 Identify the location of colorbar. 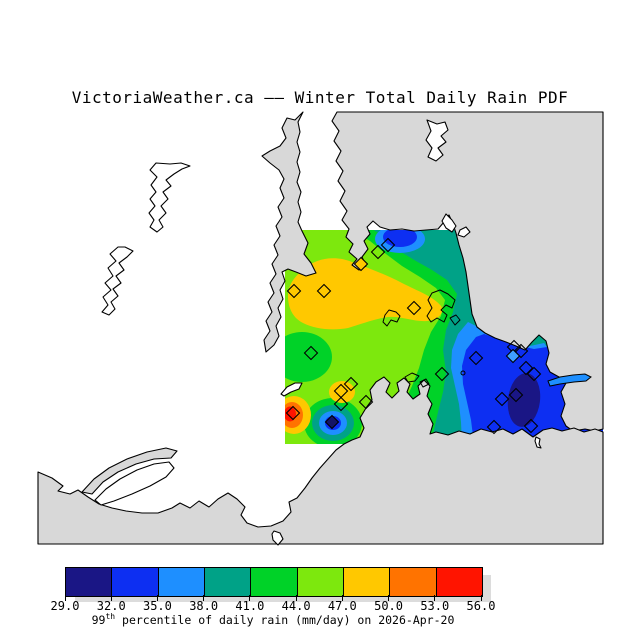
(274, 582).